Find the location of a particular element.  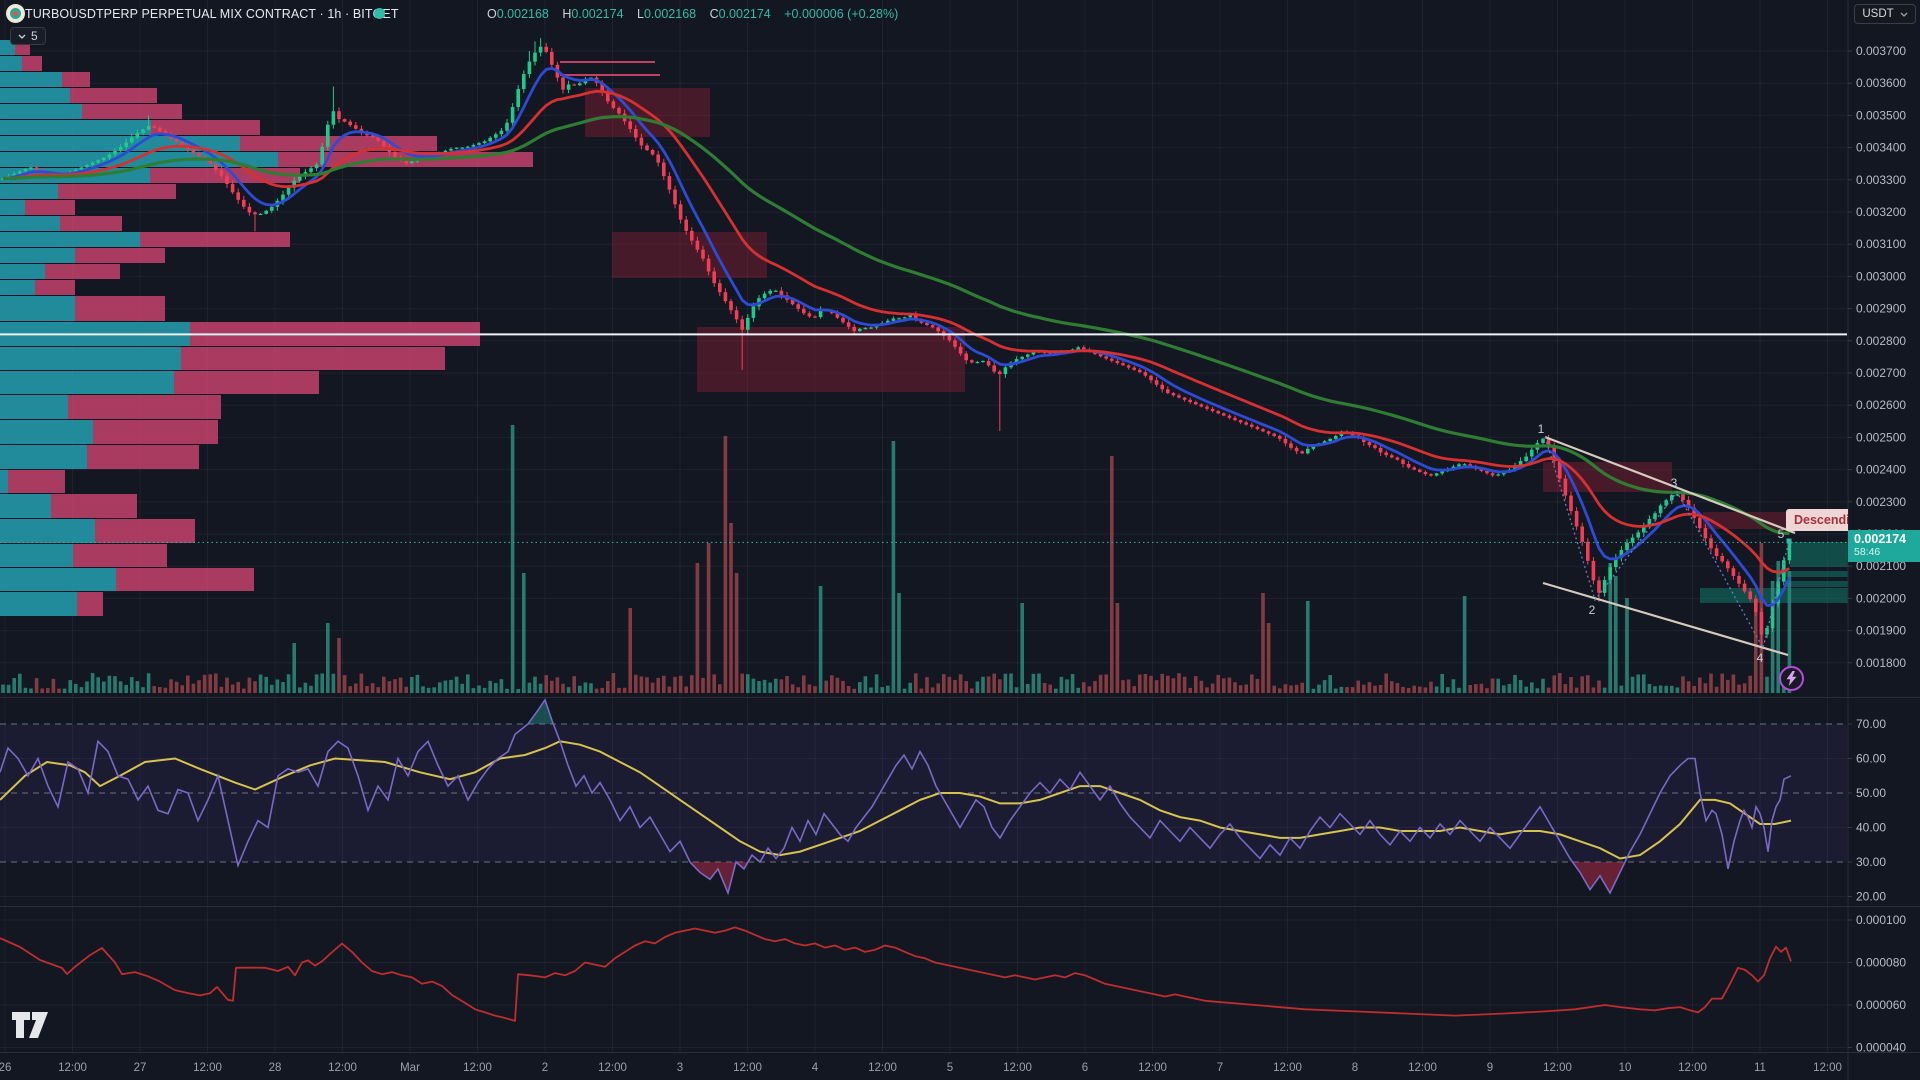

svg-text: 26 is located at coordinates (5, 1068).